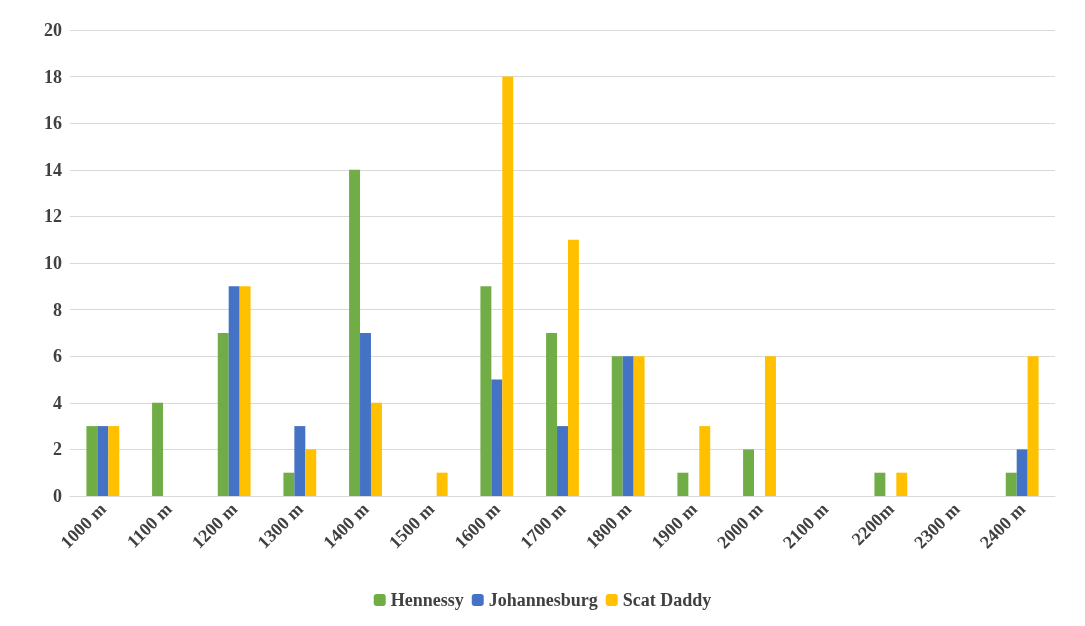 Image resolution: width=1085 pixels, height=626 pixels. What do you see at coordinates (57, 309) in the screenshot?
I see `y-tick-label: 8` at bounding box center [57, 309].